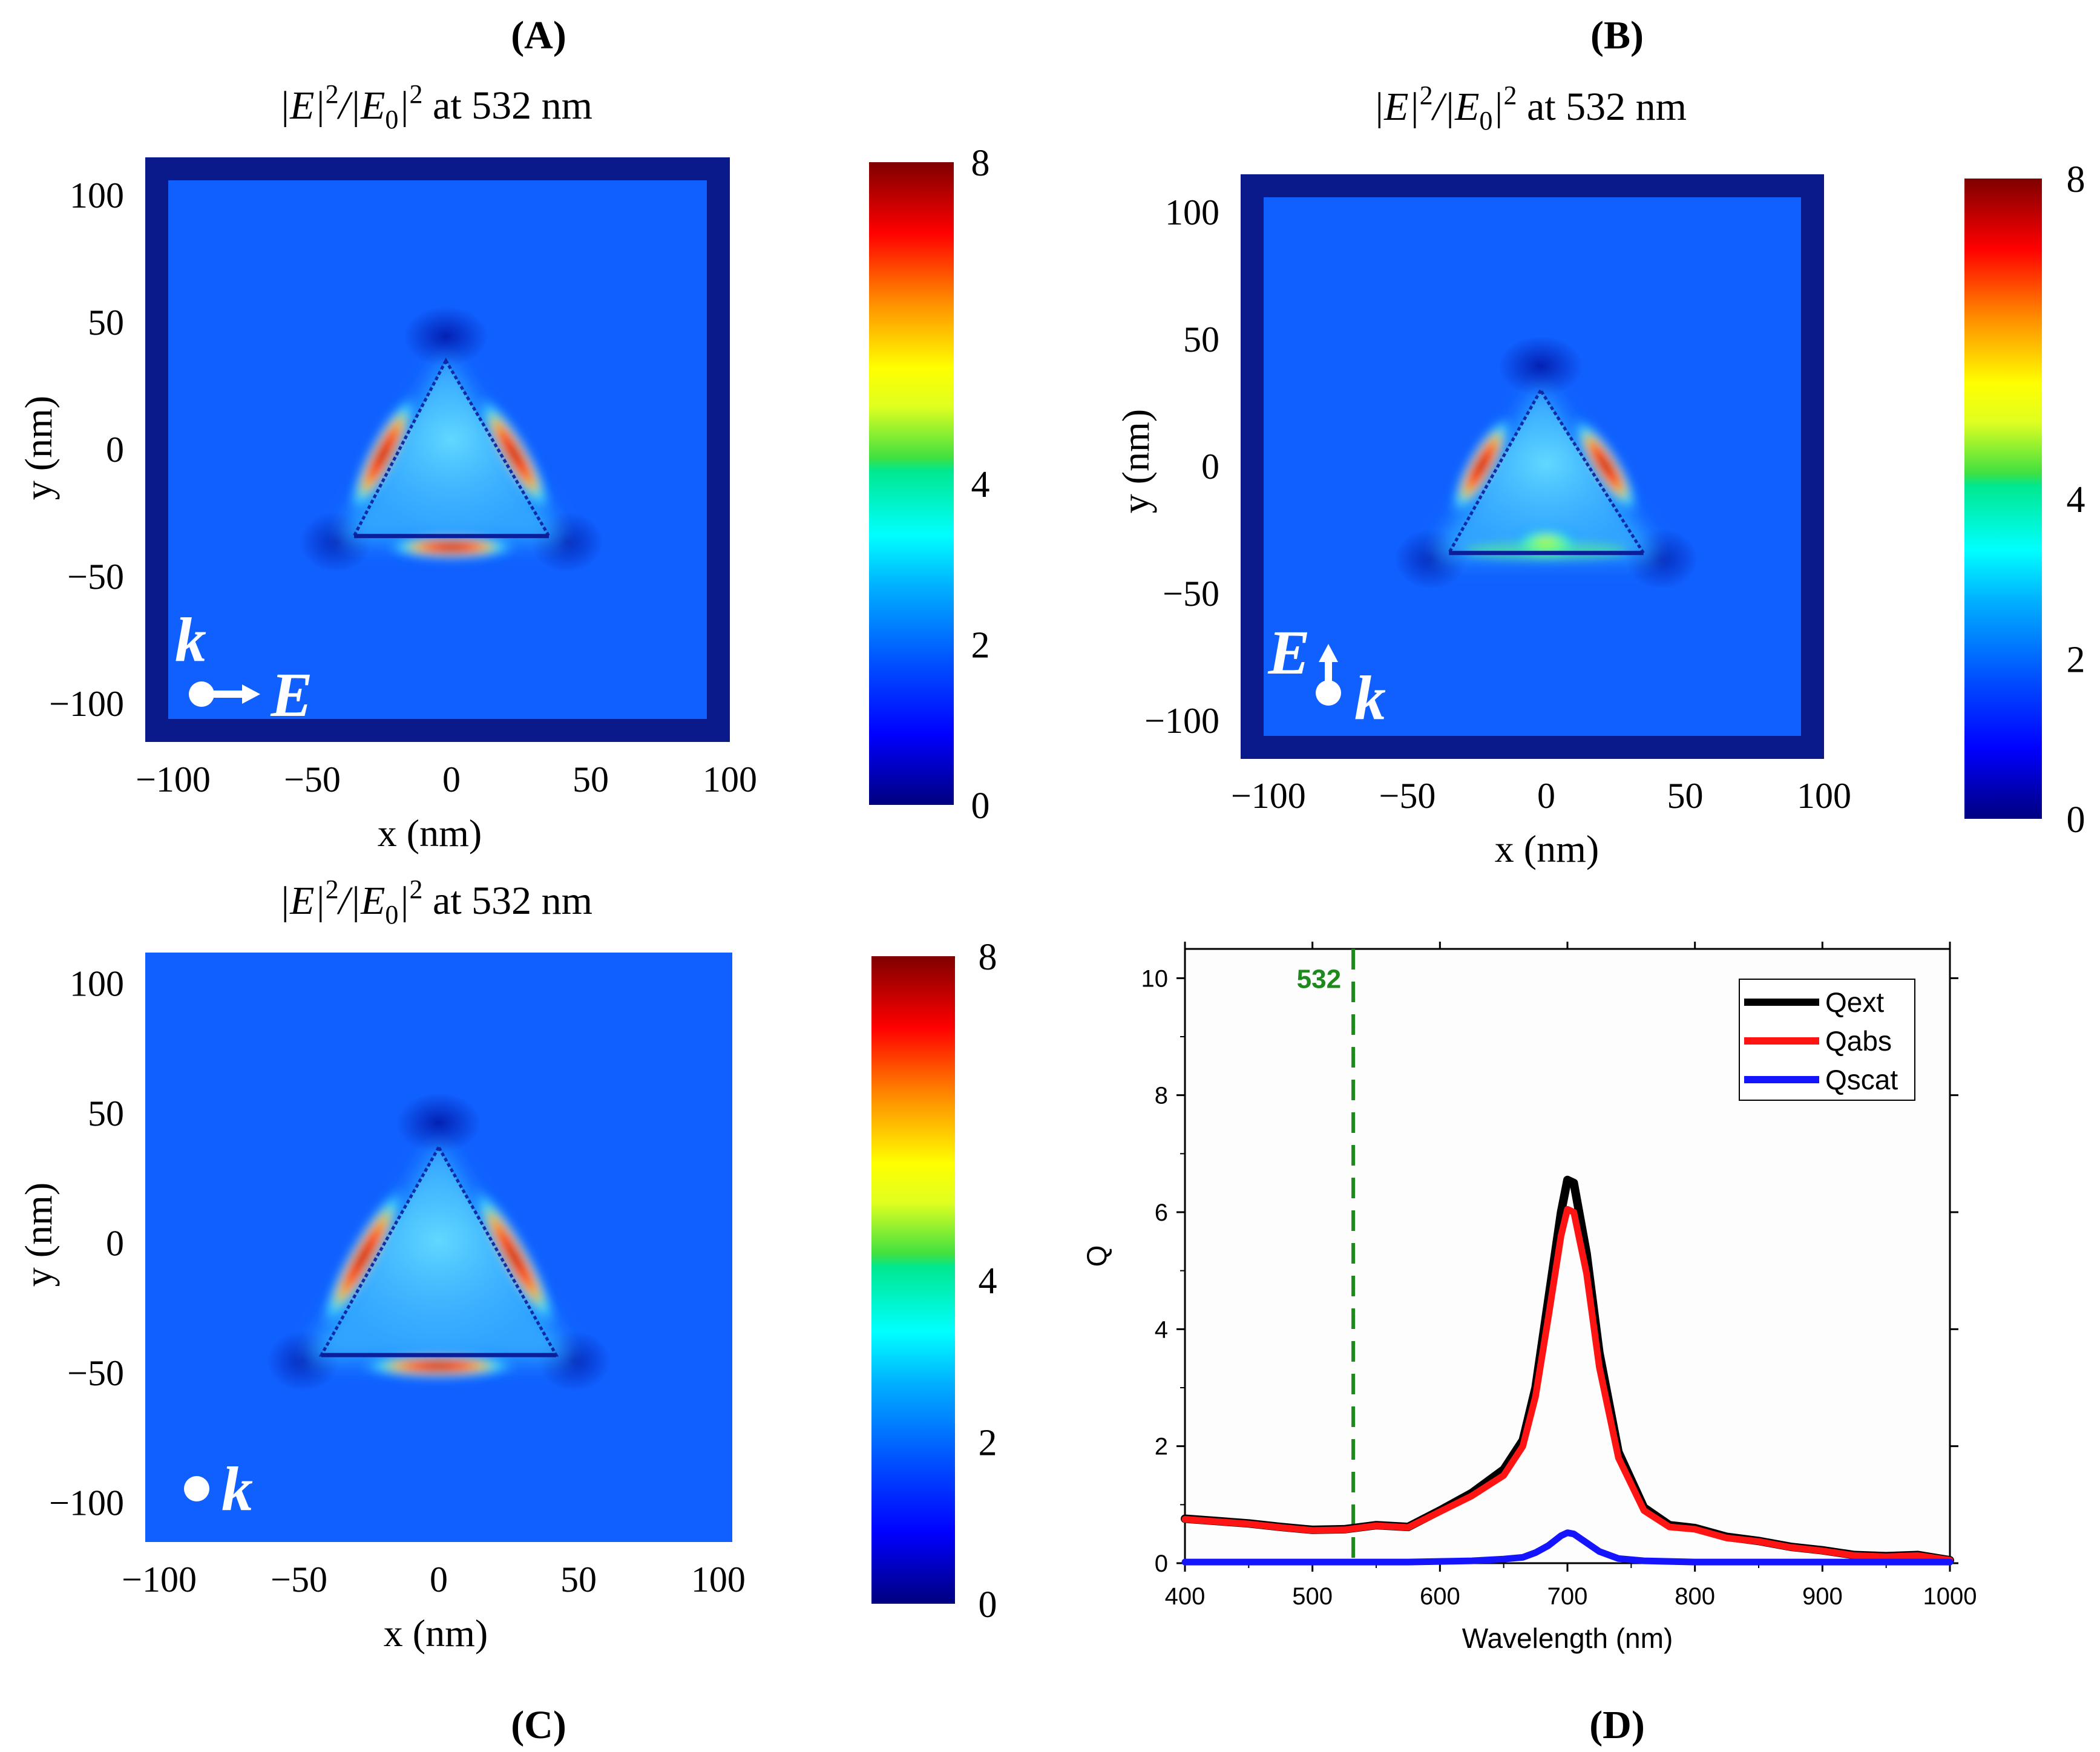  I want to click on triangle-outline, so click(451, 448).